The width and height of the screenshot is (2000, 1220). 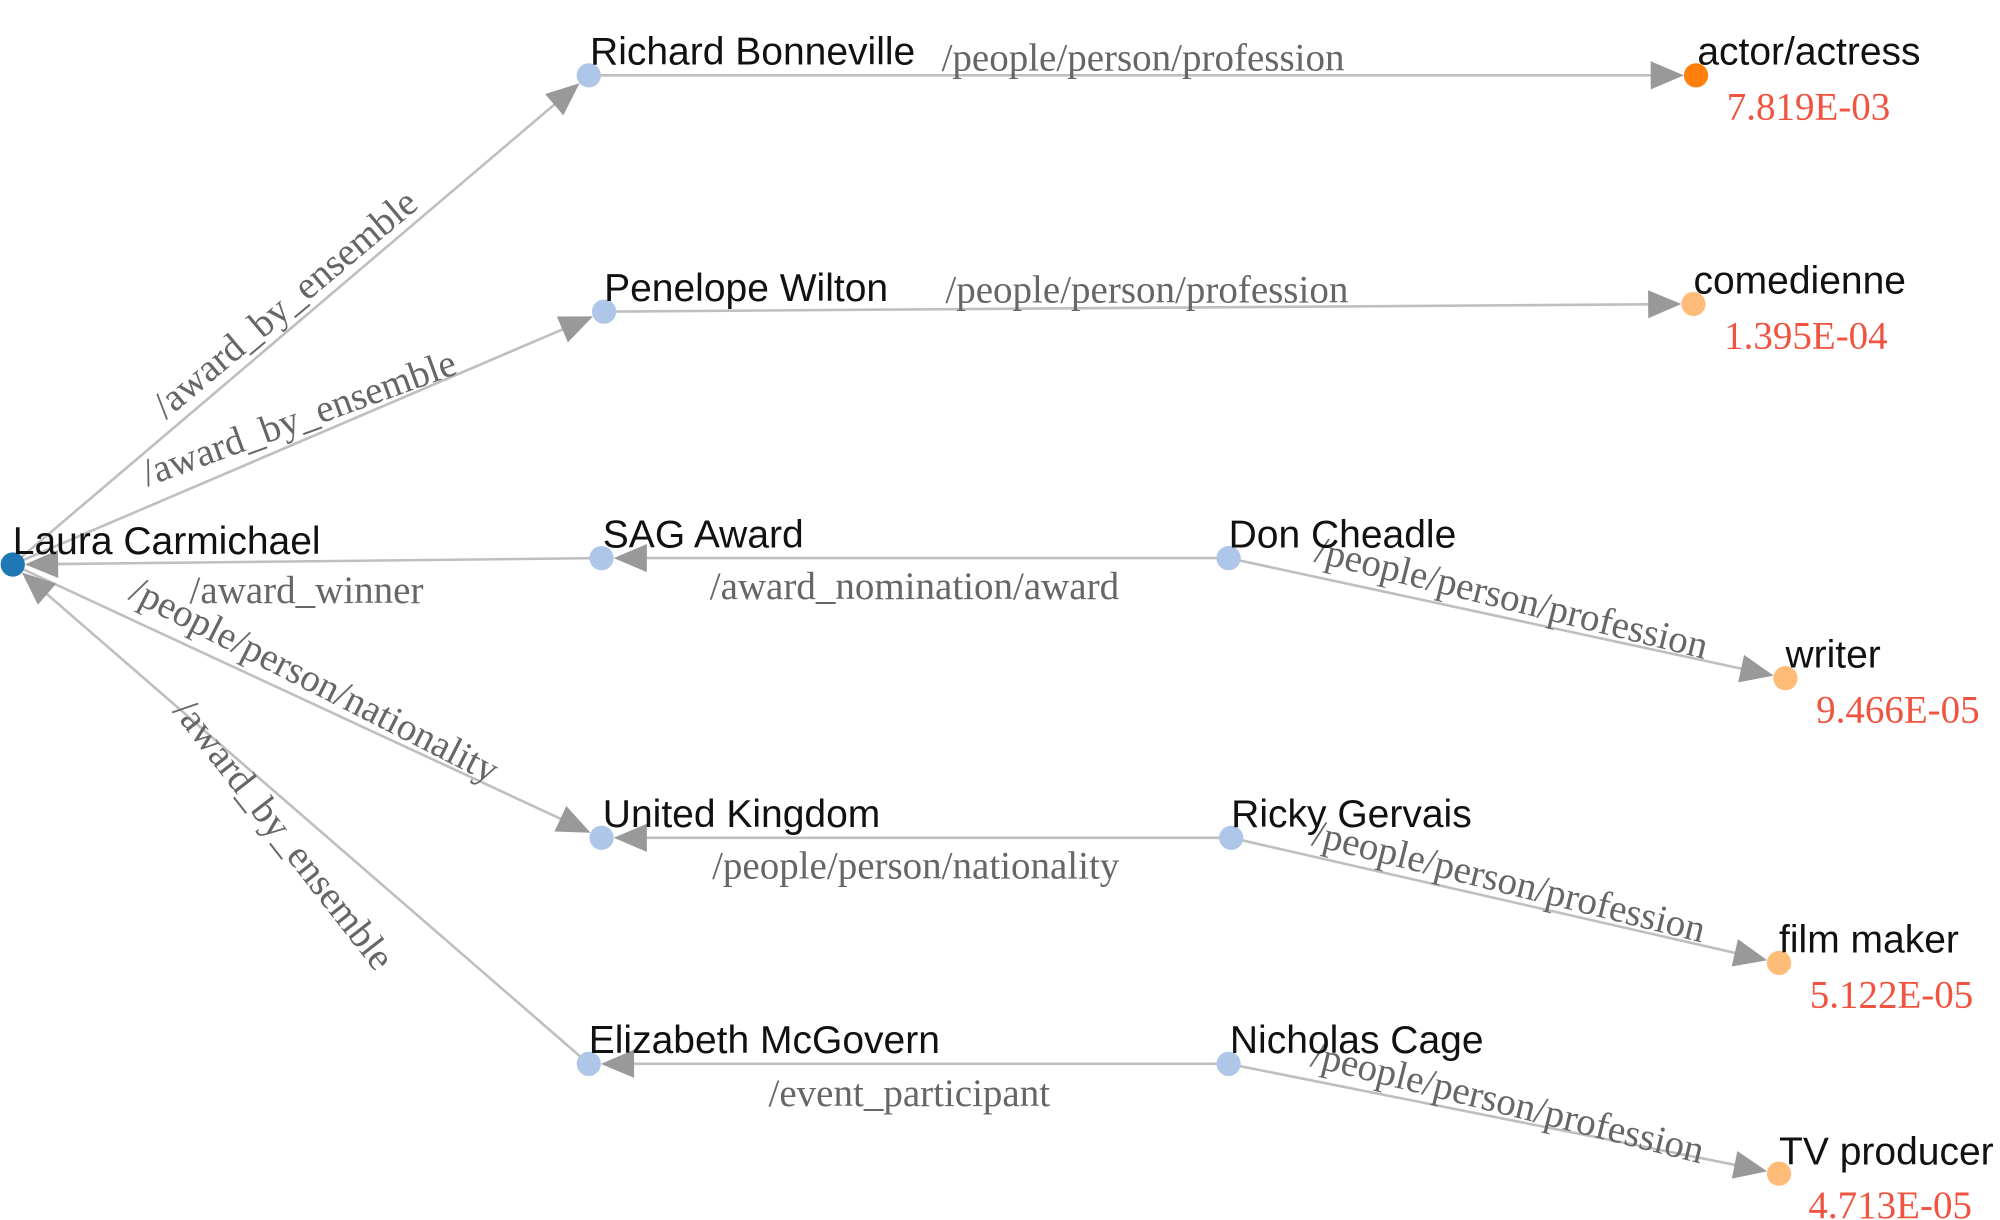 What do you see at coordinates (284, 835) in the screenshot?
I see `edge-label: /award_by_ensemble` at bounding box center [284, 835].